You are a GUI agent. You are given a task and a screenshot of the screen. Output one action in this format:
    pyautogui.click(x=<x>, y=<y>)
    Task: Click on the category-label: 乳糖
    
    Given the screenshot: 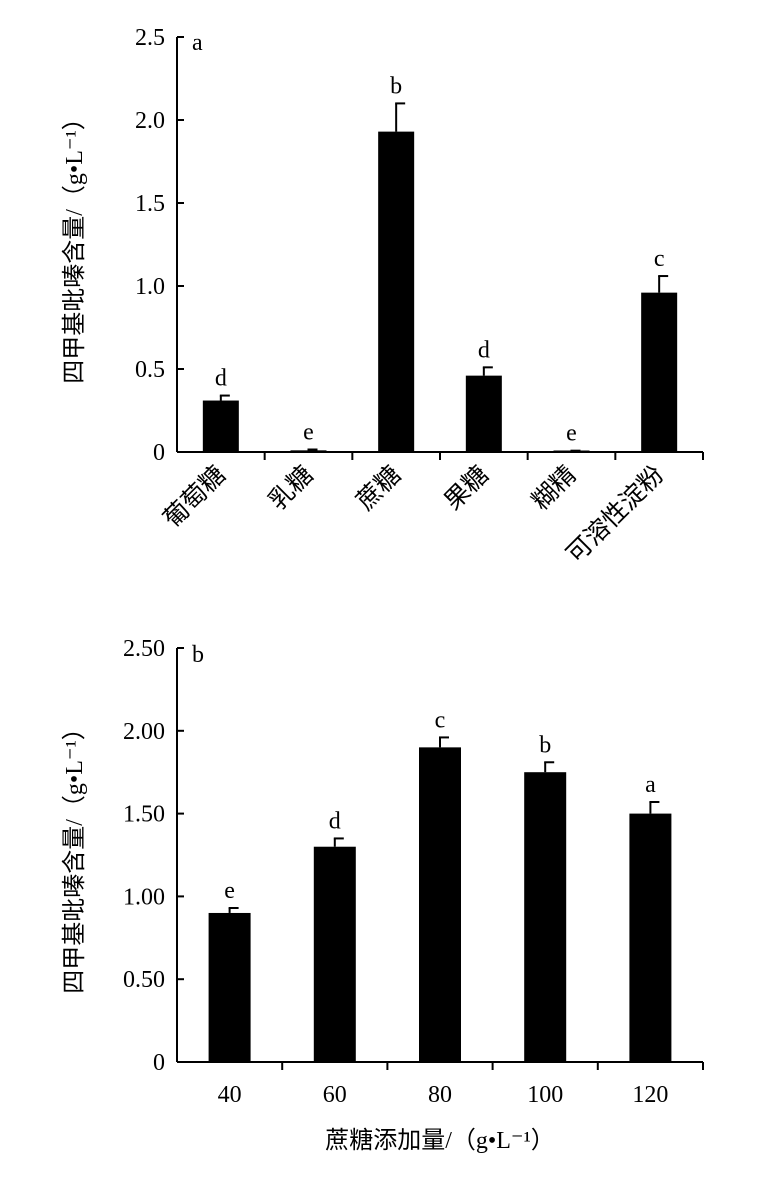 What is the action you would take?
    pyautogui.click(x=291, y=487)
    